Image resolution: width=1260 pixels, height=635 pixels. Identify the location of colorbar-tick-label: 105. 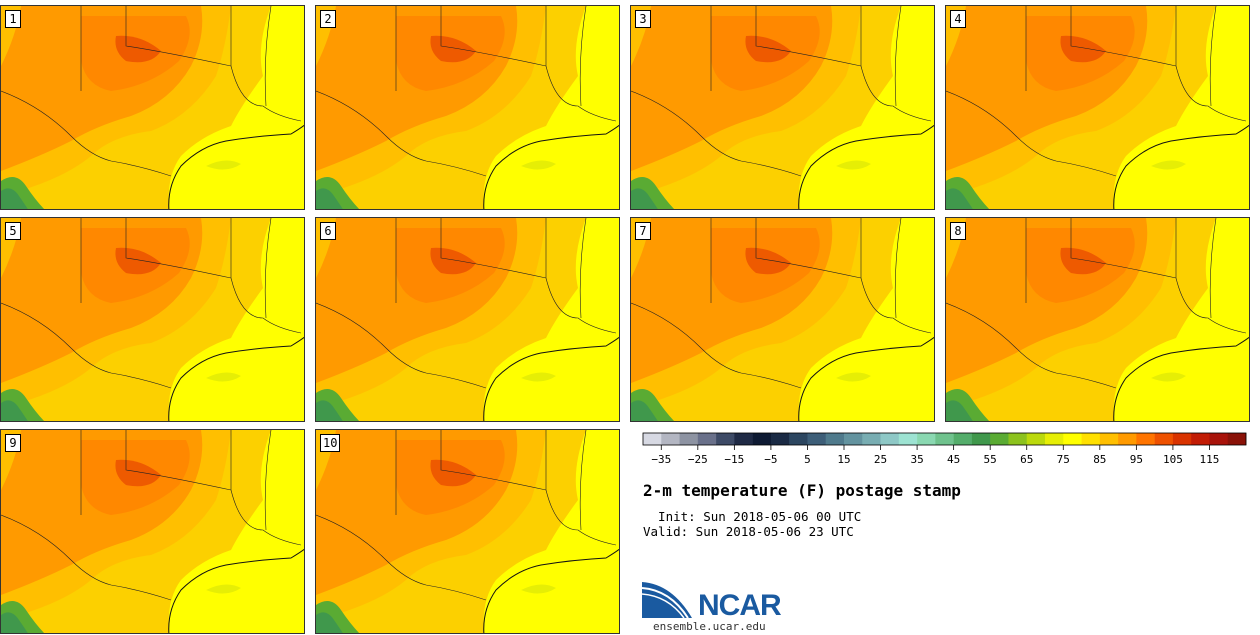
(1173, 459).